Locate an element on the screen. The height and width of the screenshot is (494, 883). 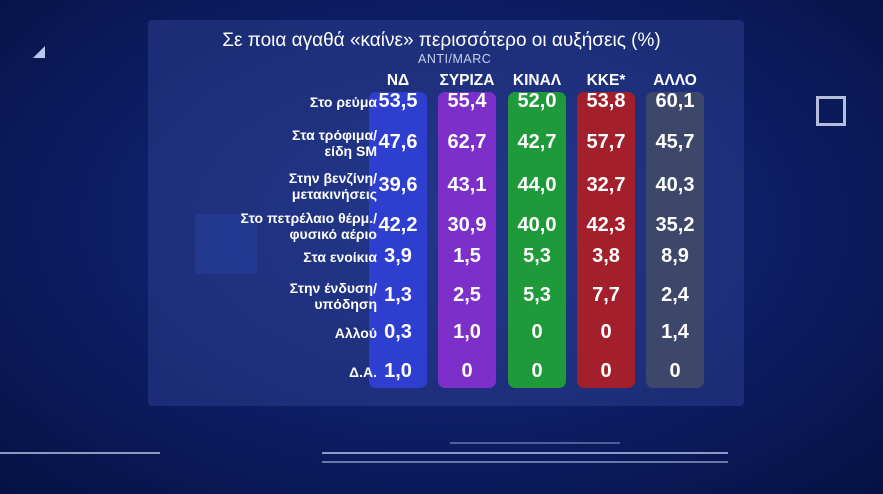
table-cell: 45,7 is located at coordinates (675, 142).